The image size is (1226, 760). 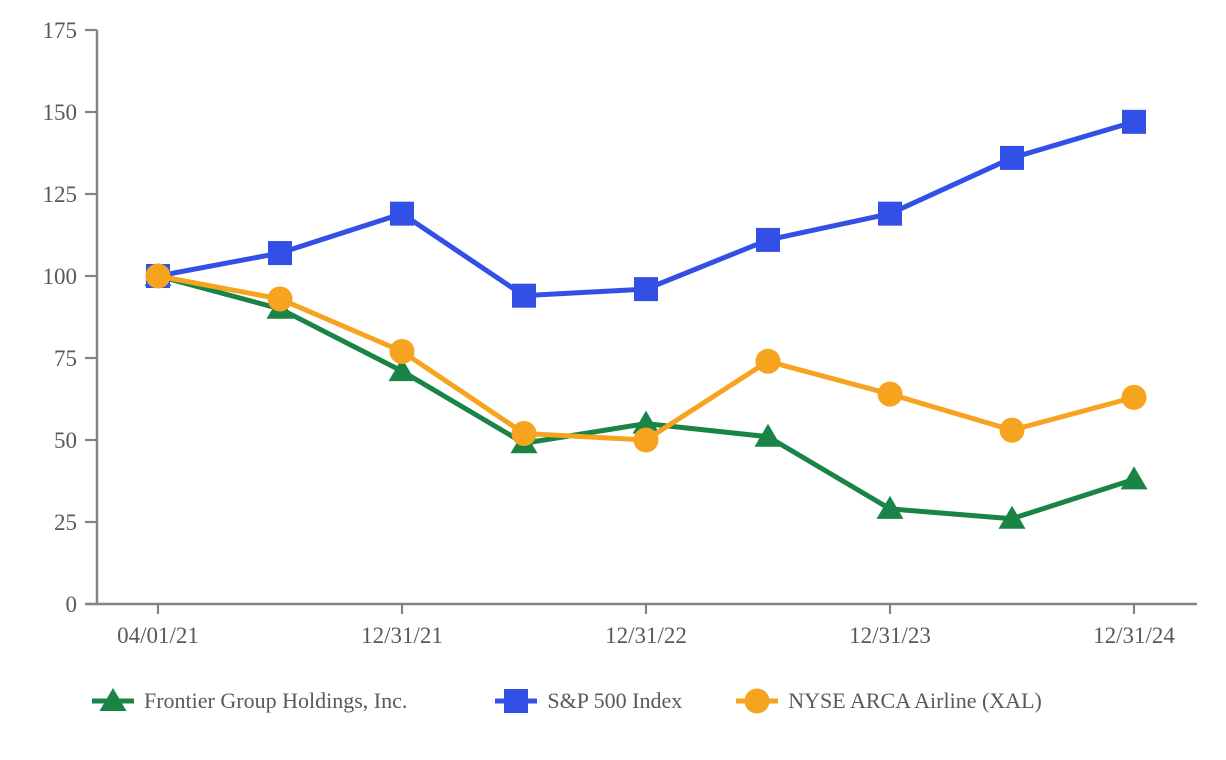 I want to click on legend-item-sp500: S&P 500 Index, so click(x=587, y=701).